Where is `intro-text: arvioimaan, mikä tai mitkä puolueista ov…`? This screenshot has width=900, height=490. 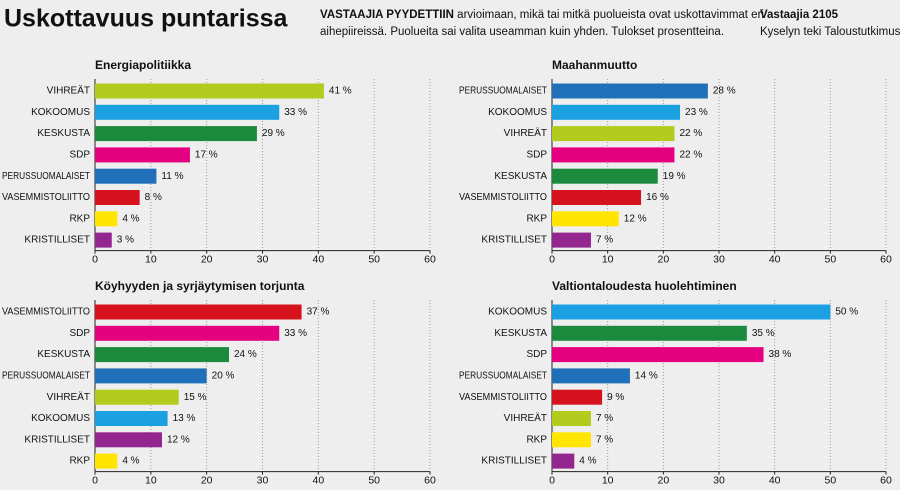 intro-text: arvioimaan, mikä tai mitkä puolueista ov… is located at coordinates (610, 15).